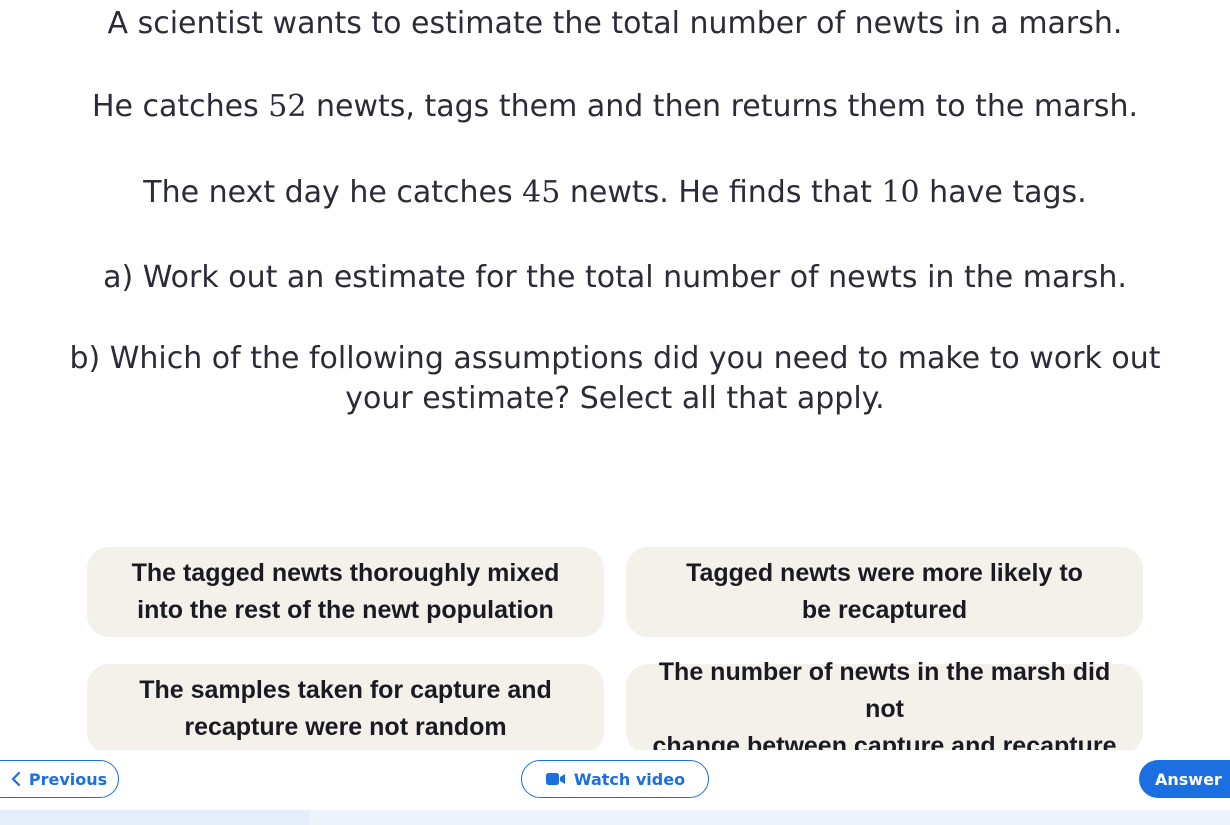  I want to click on chevron-left-icon, so click(15, 779).